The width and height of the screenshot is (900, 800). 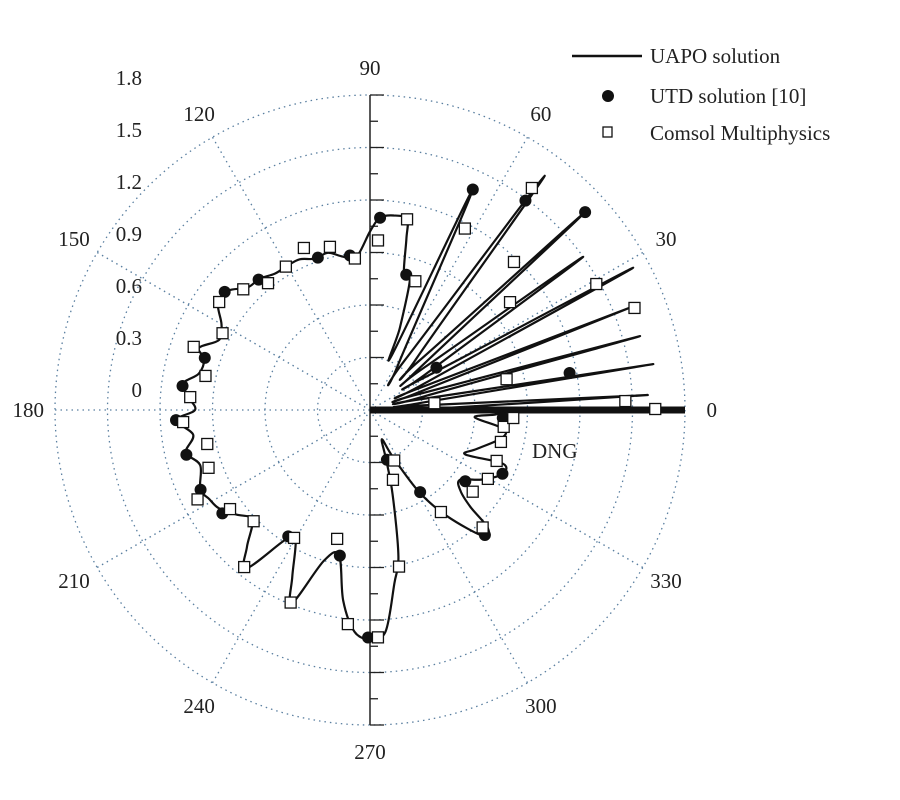 What do you see at coordinates (715, 56) in the screenshot?
I see `legend-label-uapo: UAPO solution` at bounding box center [715, 56].